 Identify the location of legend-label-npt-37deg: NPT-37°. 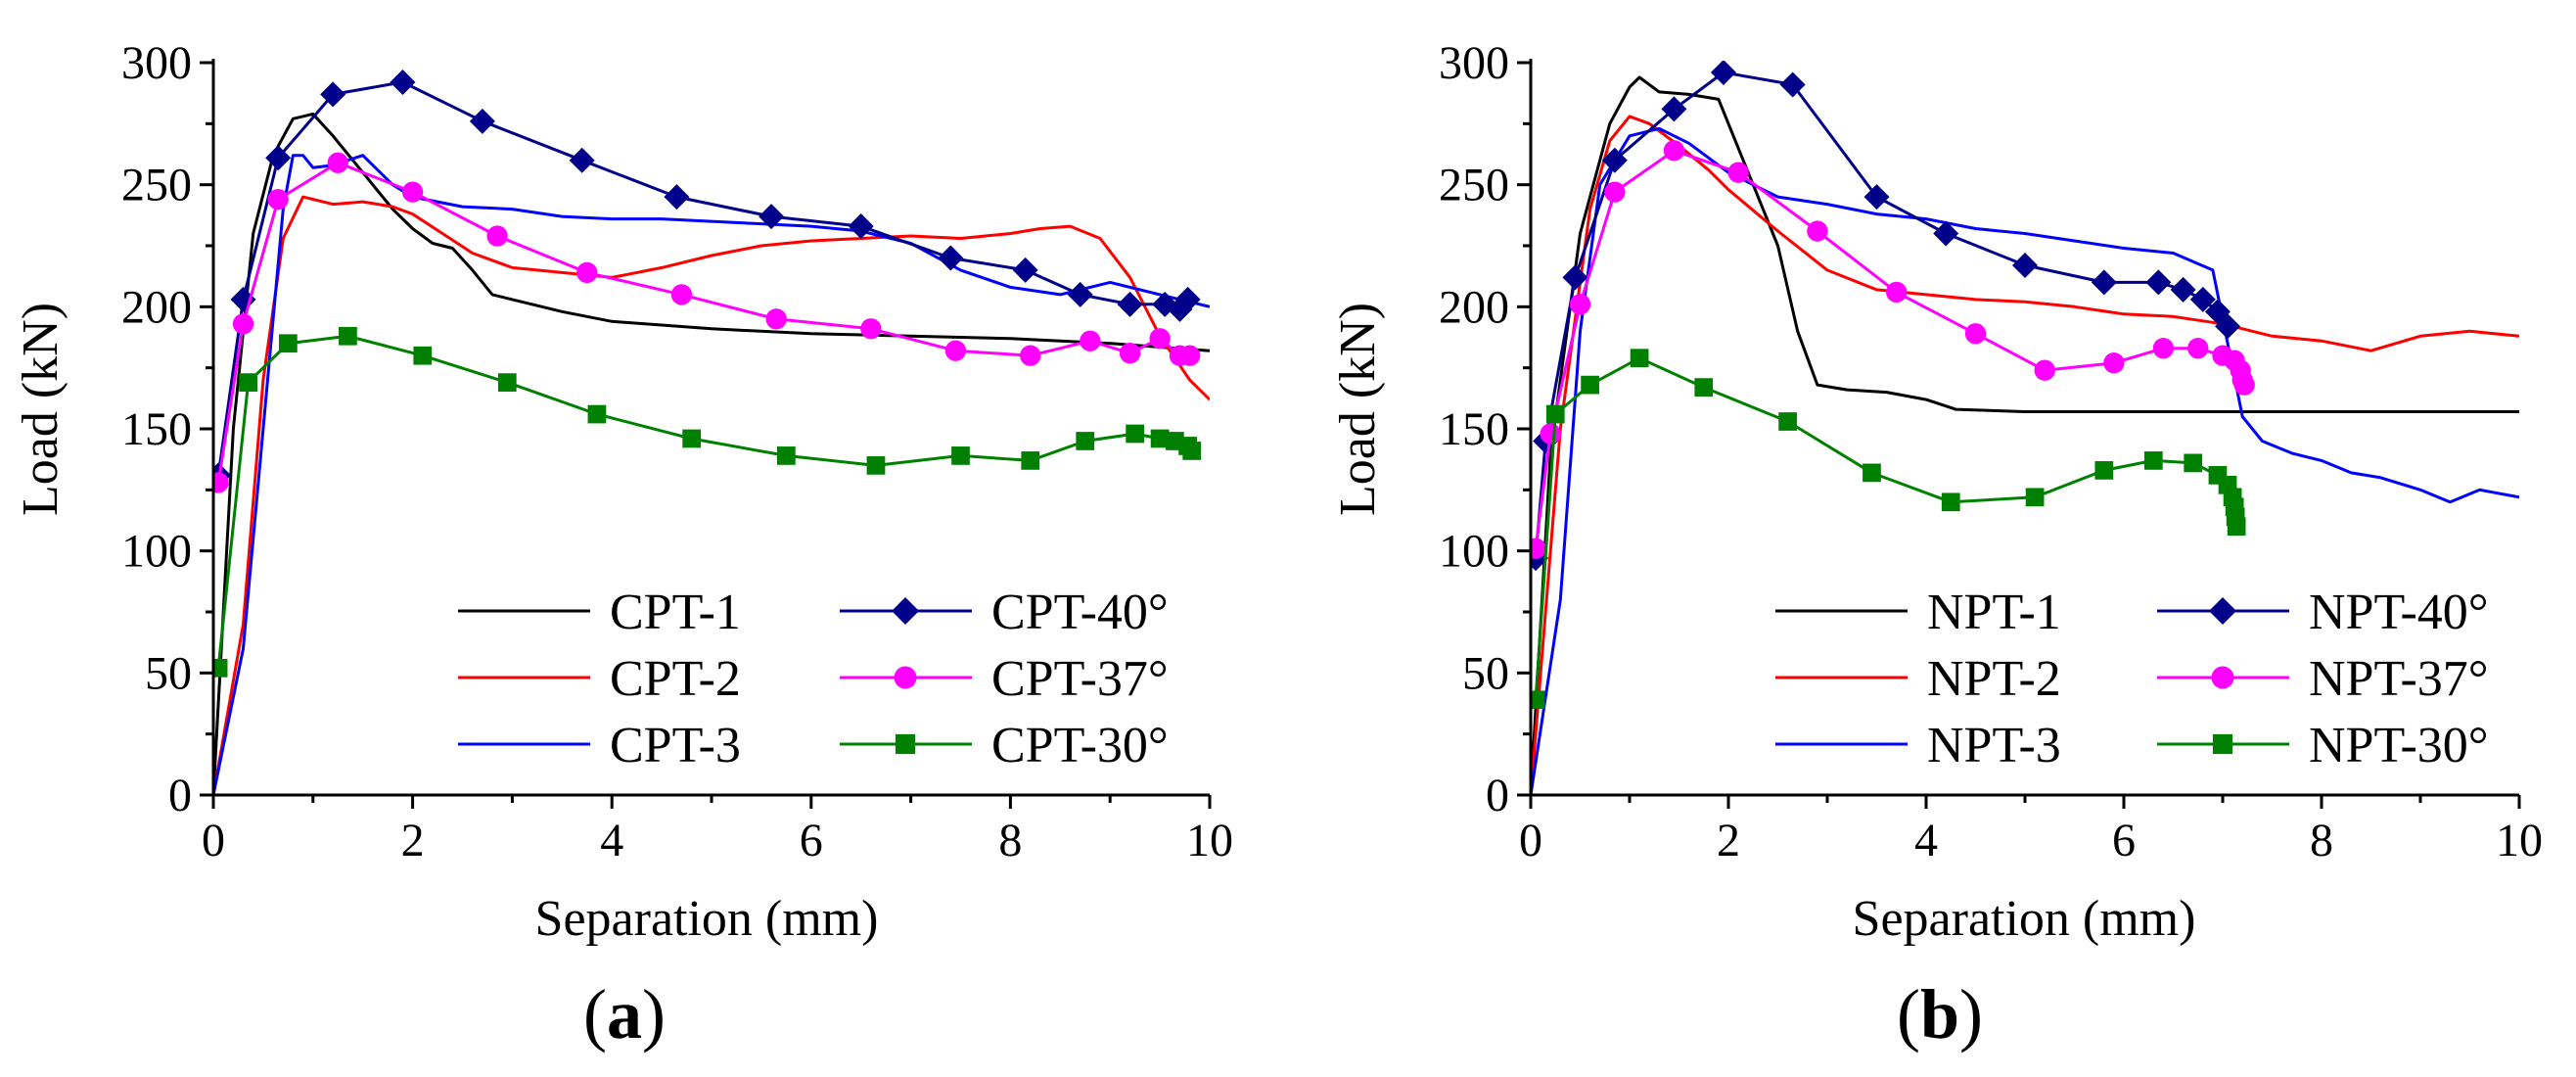
(2399, 679).